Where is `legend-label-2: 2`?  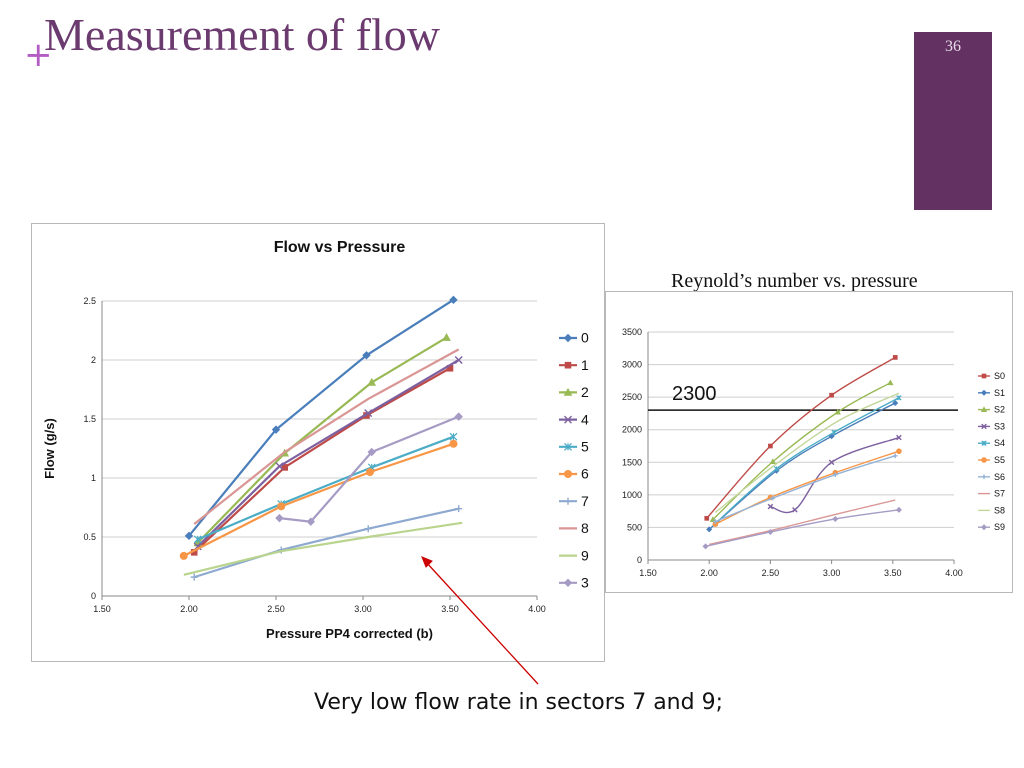
legend-label-2: 2 is located at coordinates (585, 392).